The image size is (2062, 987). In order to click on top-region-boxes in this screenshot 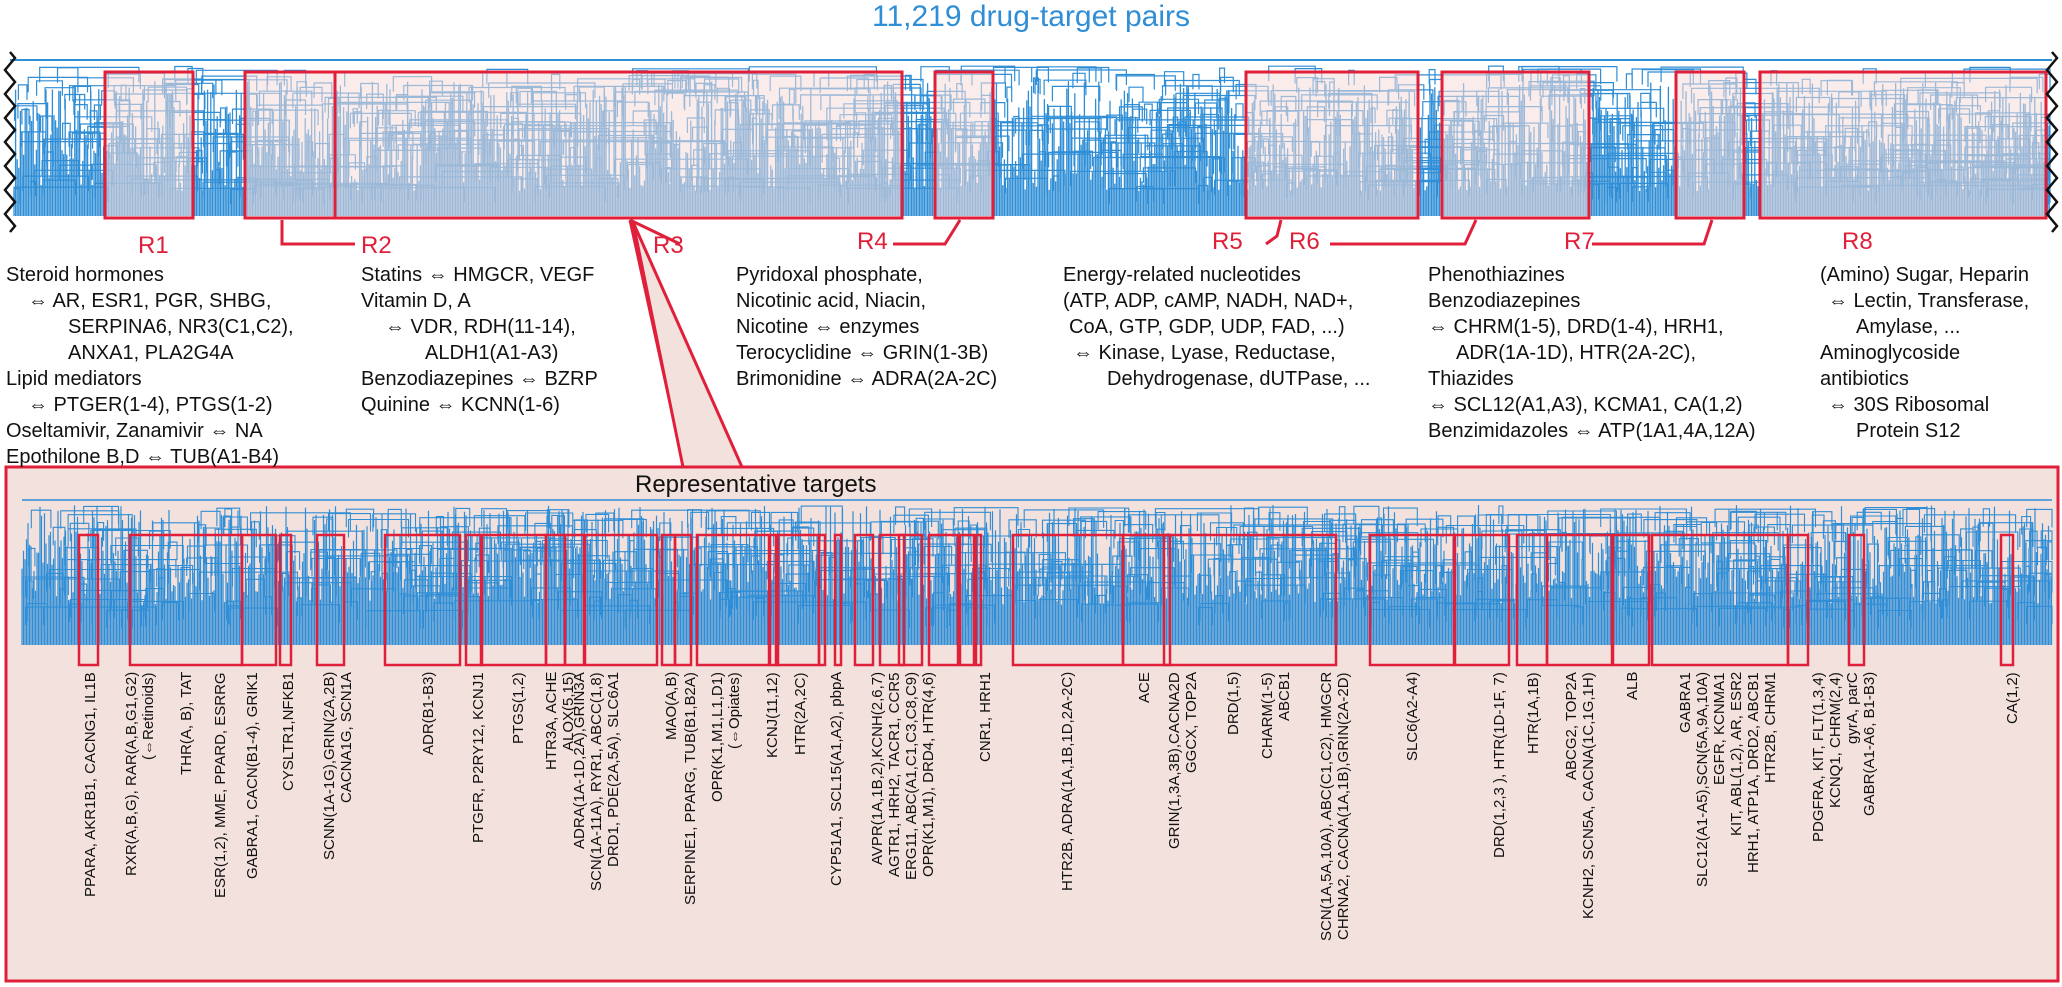, I will do `click(1075, 145)`.